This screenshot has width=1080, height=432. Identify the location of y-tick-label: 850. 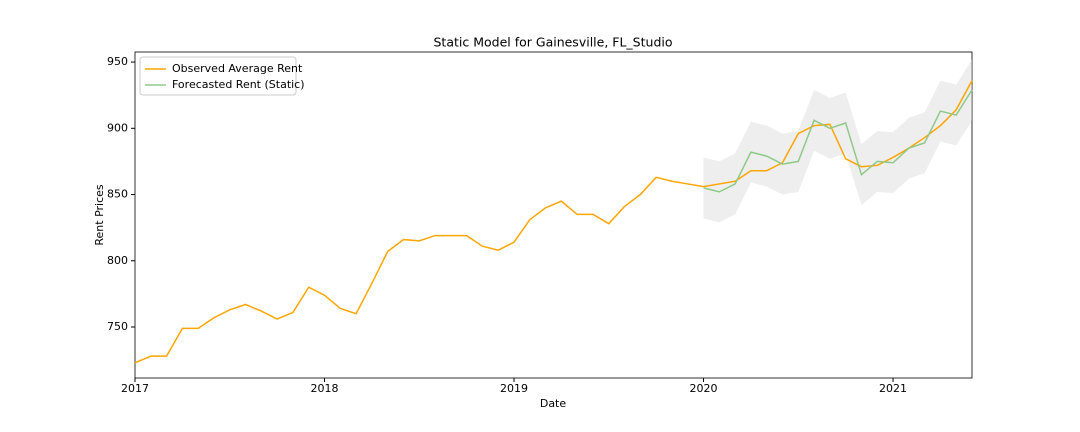
(117, 194).